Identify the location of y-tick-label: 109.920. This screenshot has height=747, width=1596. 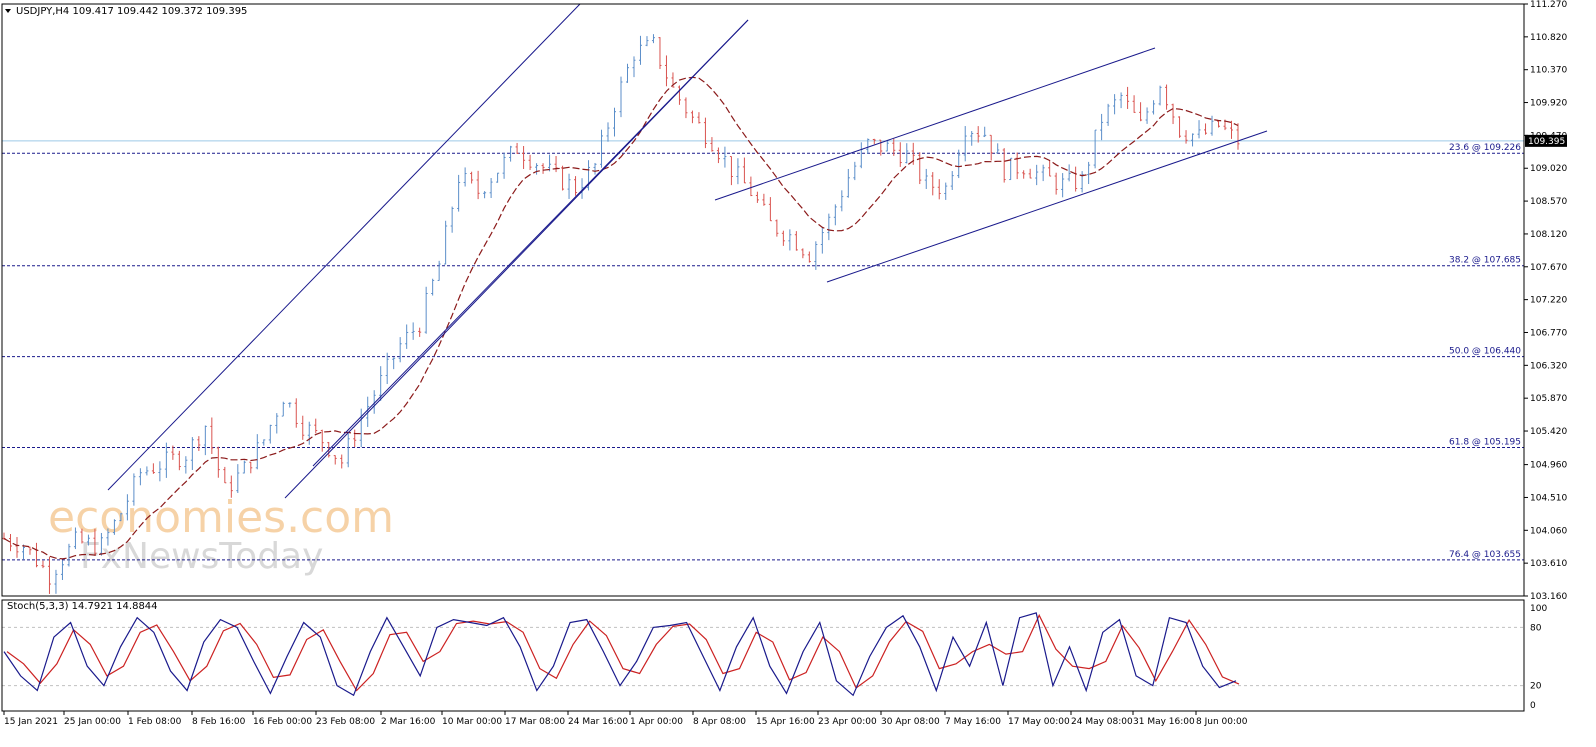
(1548, 104).